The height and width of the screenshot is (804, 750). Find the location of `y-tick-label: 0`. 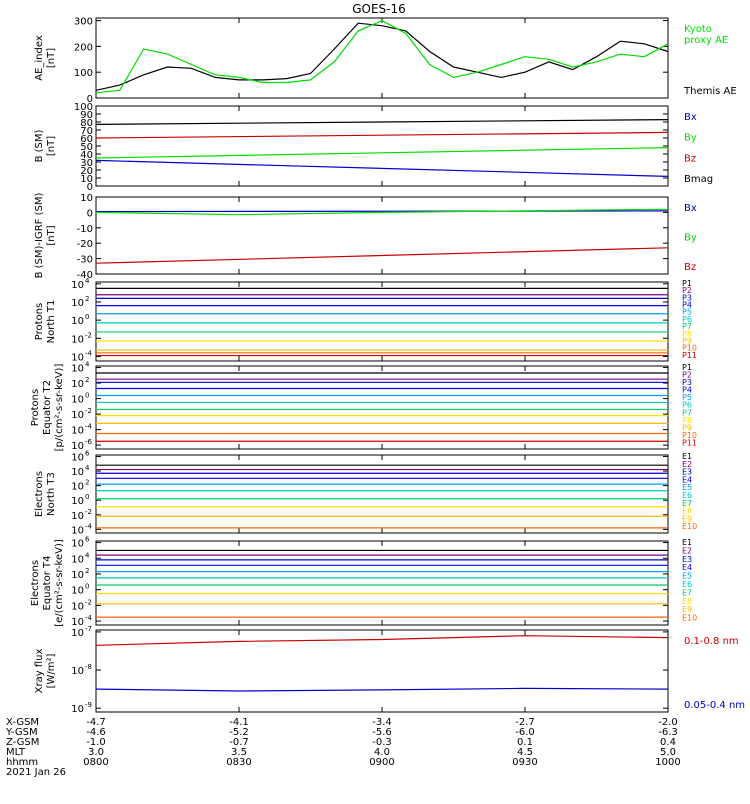

y-tick-label: 0 is located at coordinates (90, 213).